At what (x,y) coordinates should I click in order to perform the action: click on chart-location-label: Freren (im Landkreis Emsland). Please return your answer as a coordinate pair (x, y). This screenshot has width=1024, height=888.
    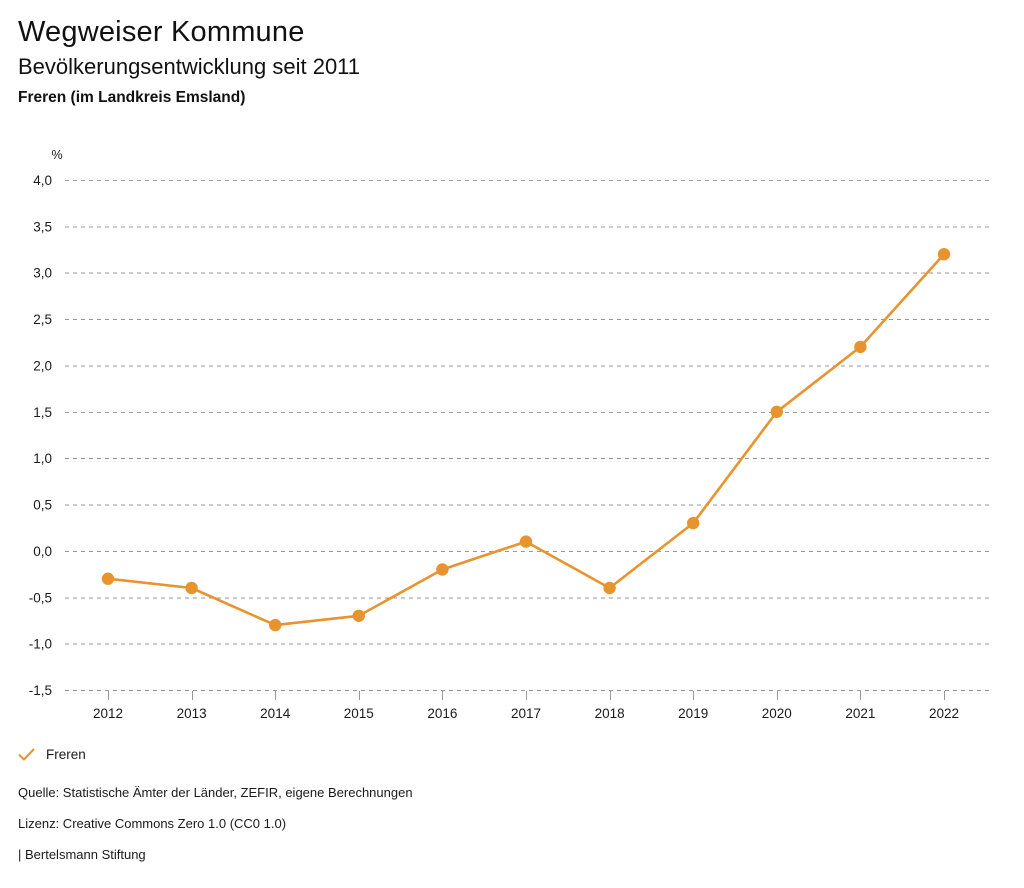
    Looking at the image, I should click on (132, 97).